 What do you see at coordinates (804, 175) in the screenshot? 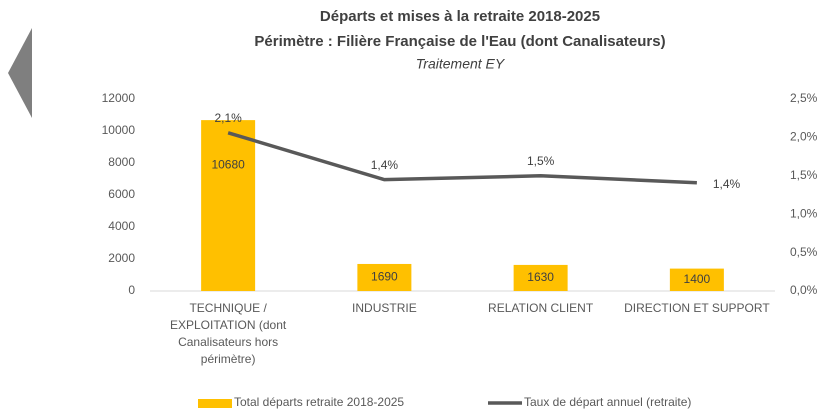
I see `y2-tick-label: 1,5%` at bounding box center [804, 175].